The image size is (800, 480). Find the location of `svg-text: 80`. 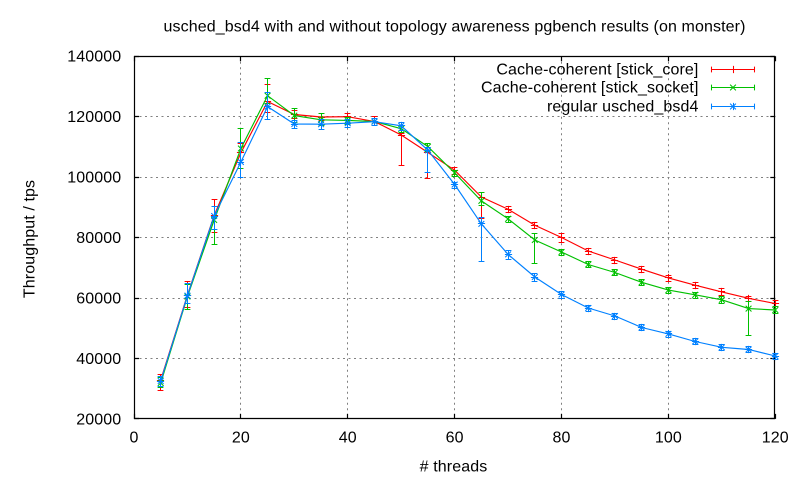

svg-text: 80 is located at coordinates (561, 438).